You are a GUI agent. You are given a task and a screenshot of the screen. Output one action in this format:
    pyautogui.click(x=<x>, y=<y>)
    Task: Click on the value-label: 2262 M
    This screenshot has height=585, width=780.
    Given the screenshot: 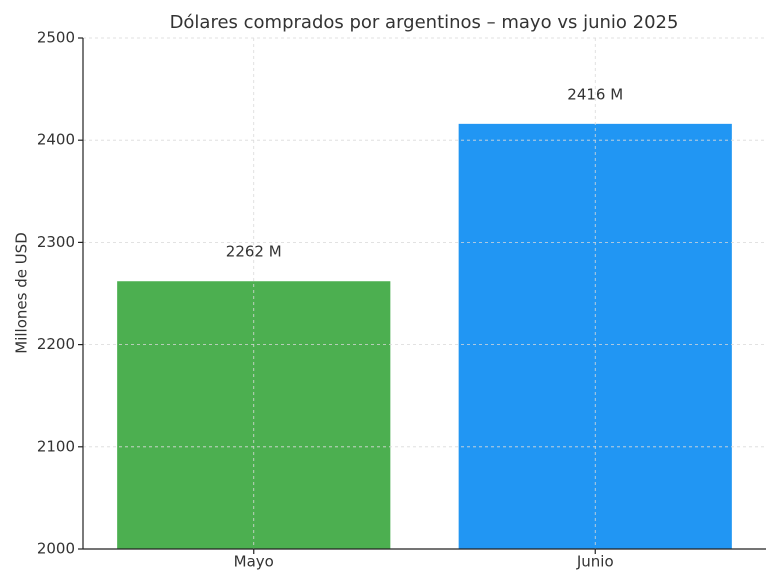 What is the action you would take?
    pyautogui.click(x=254, y=252)
    